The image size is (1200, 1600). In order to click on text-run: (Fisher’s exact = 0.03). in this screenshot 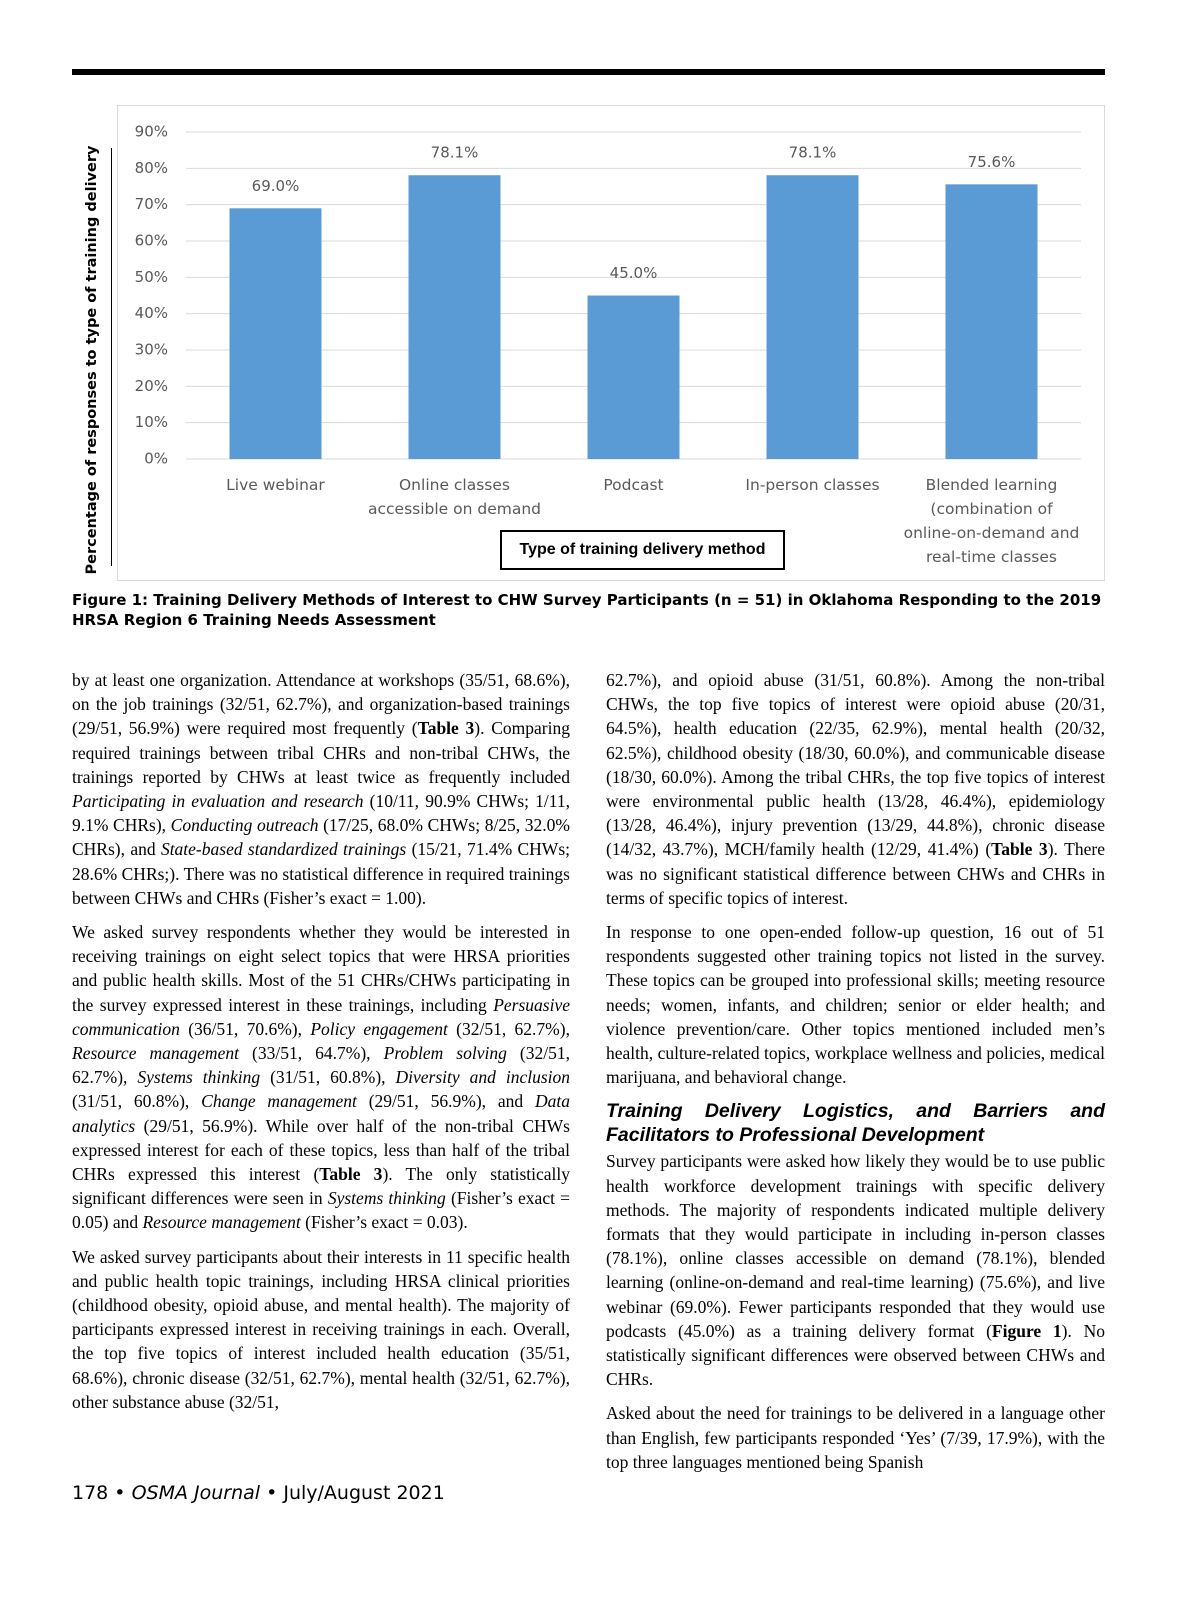, I will do `click(384, 1222)`.